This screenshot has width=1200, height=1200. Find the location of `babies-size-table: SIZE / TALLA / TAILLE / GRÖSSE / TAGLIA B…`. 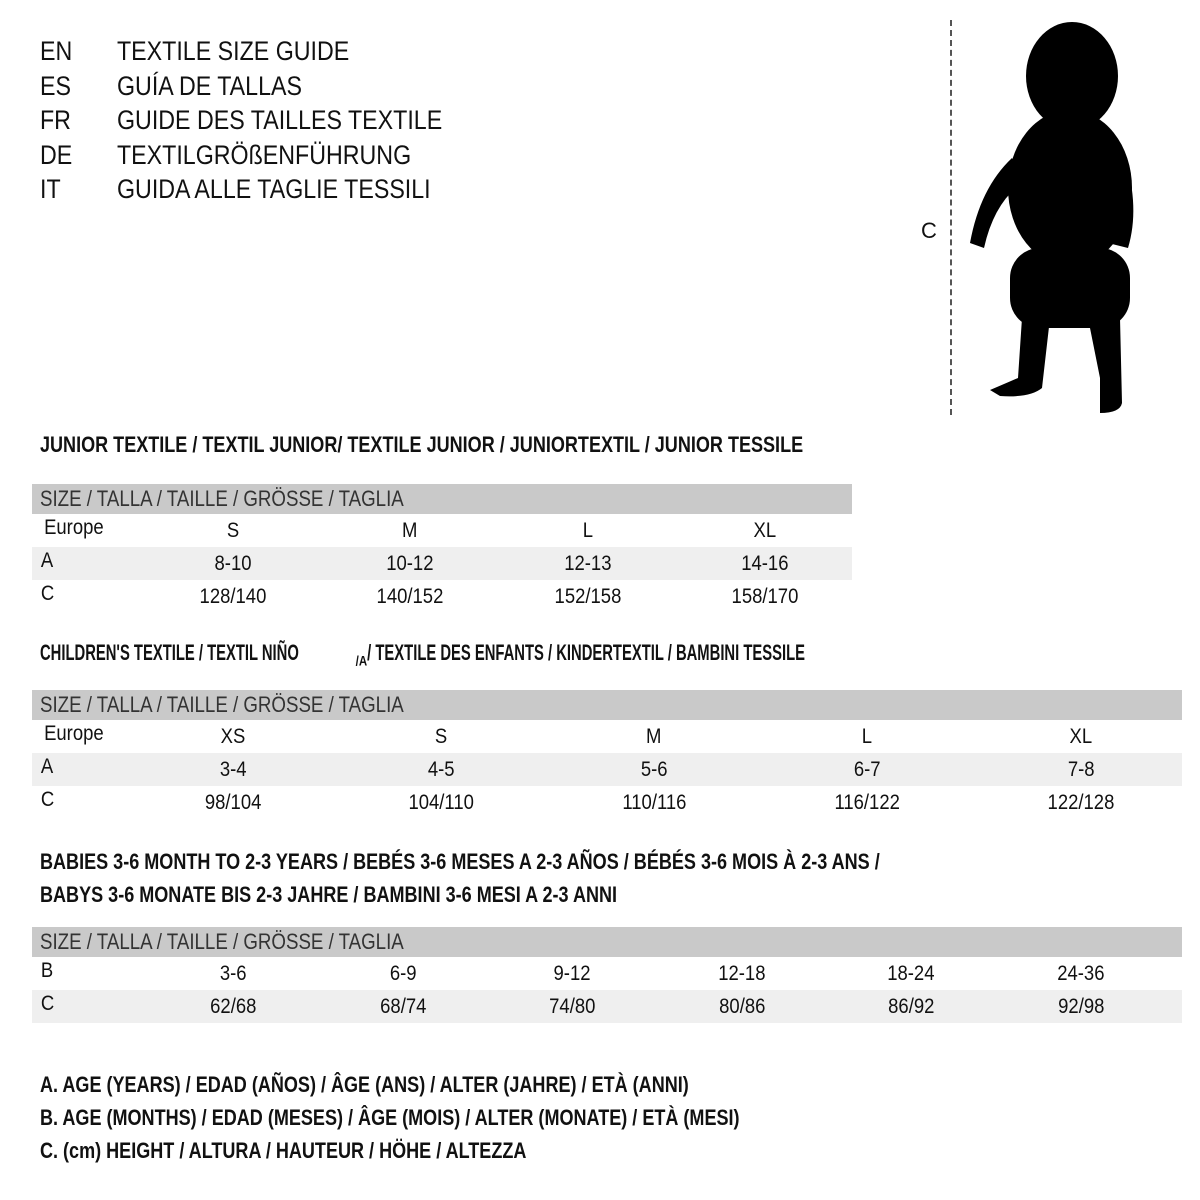

babies-size-table: SIZE / TALLA / TAILLE / GRÖSSE / TAGLIA B… is located at coordinates (607, 975).